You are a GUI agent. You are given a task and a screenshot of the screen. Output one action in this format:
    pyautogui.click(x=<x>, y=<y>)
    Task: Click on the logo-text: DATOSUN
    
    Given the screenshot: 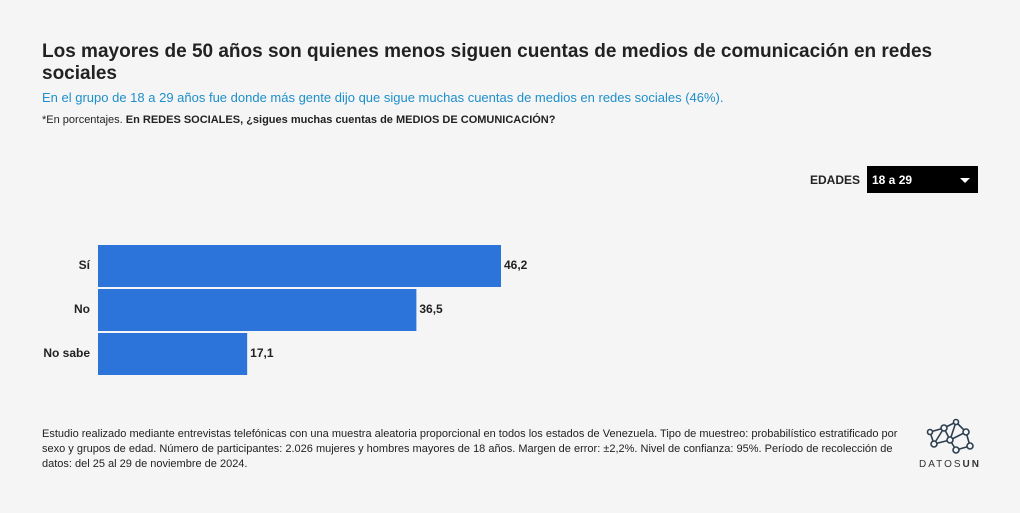 What is the action you would take?
    pyautogui.click(x=950, y=464)
    